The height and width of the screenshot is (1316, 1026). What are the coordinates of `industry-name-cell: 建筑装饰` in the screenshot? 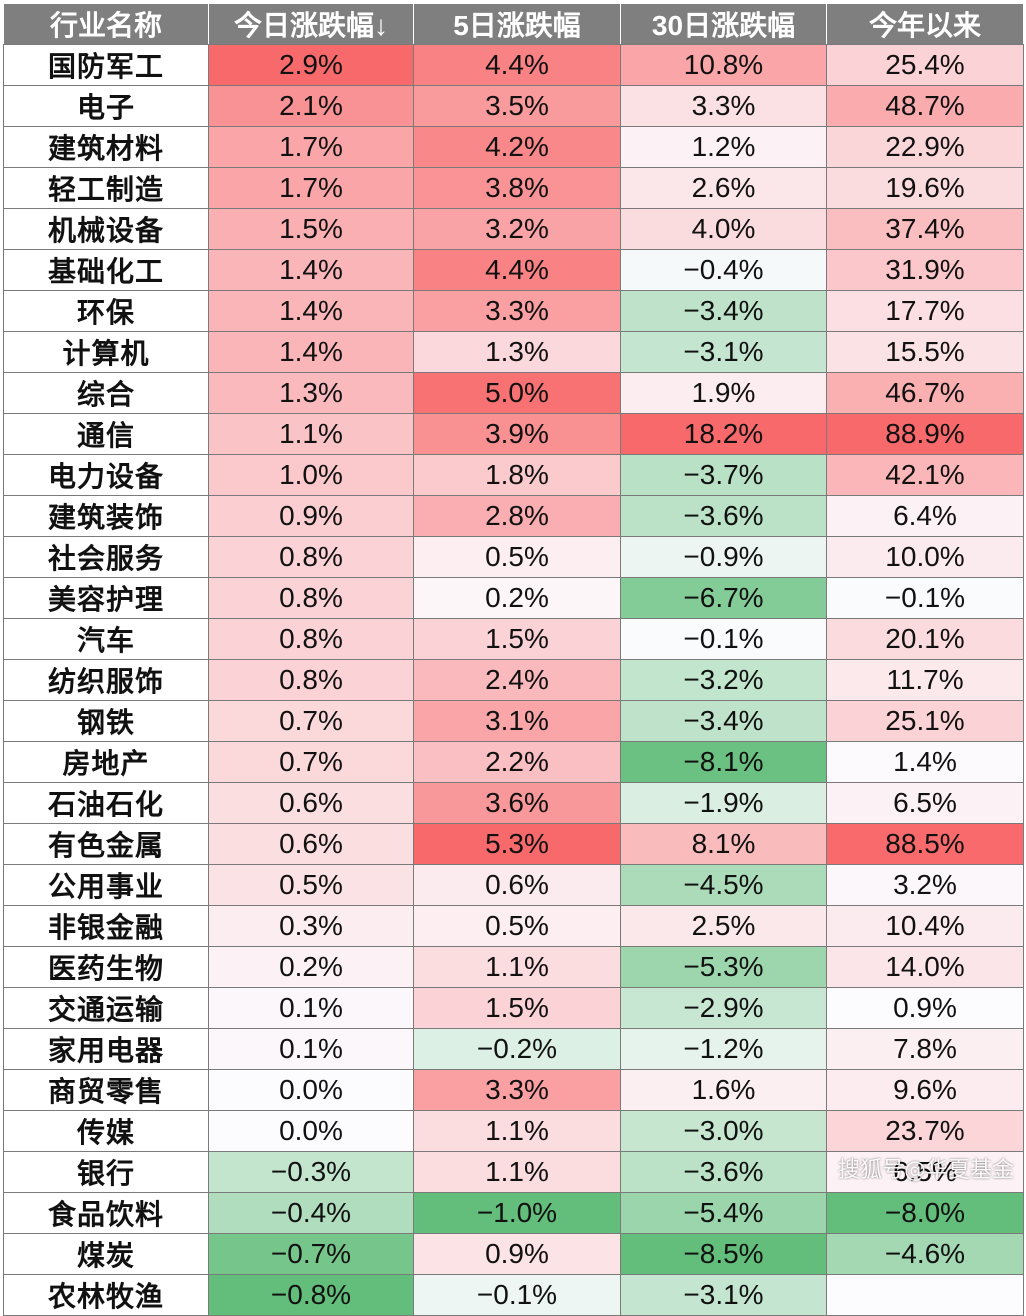 It's located at (106, 516).